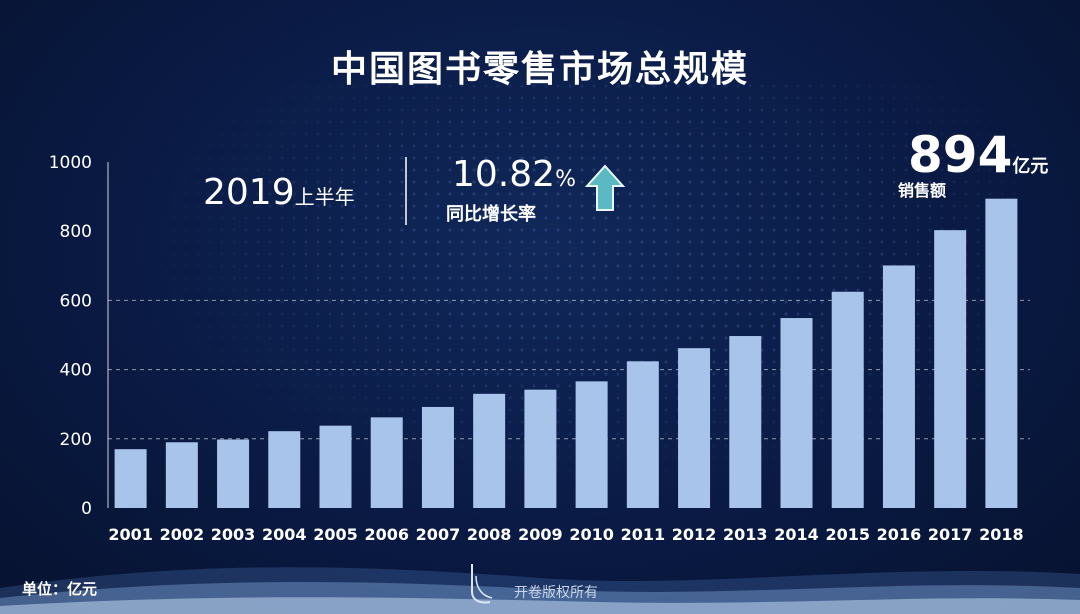 The width and height of the screenshot is (1080, 614). I want to click on bar-2014, so click(796, 413).